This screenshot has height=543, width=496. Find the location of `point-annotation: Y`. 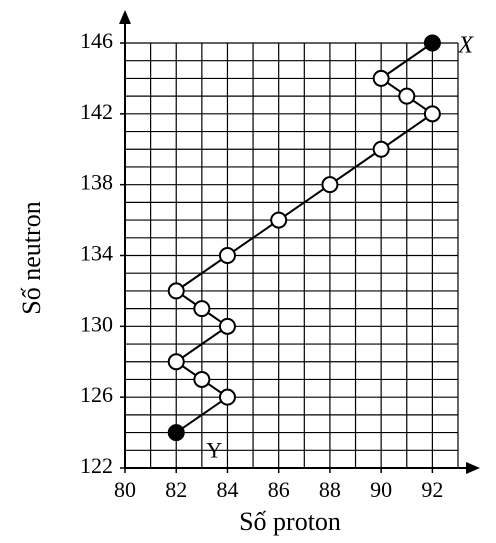

point-annotation: Y is located at coordinates (214, 450).